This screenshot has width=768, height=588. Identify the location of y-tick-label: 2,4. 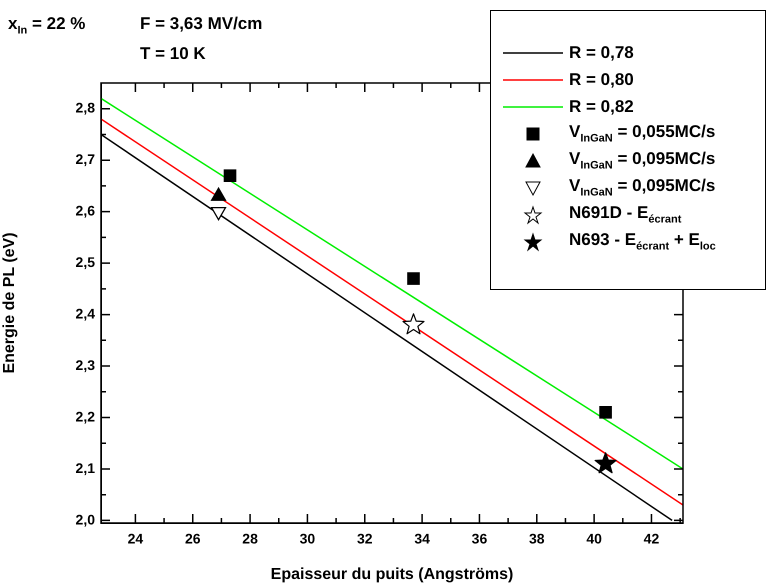
(86, 313).